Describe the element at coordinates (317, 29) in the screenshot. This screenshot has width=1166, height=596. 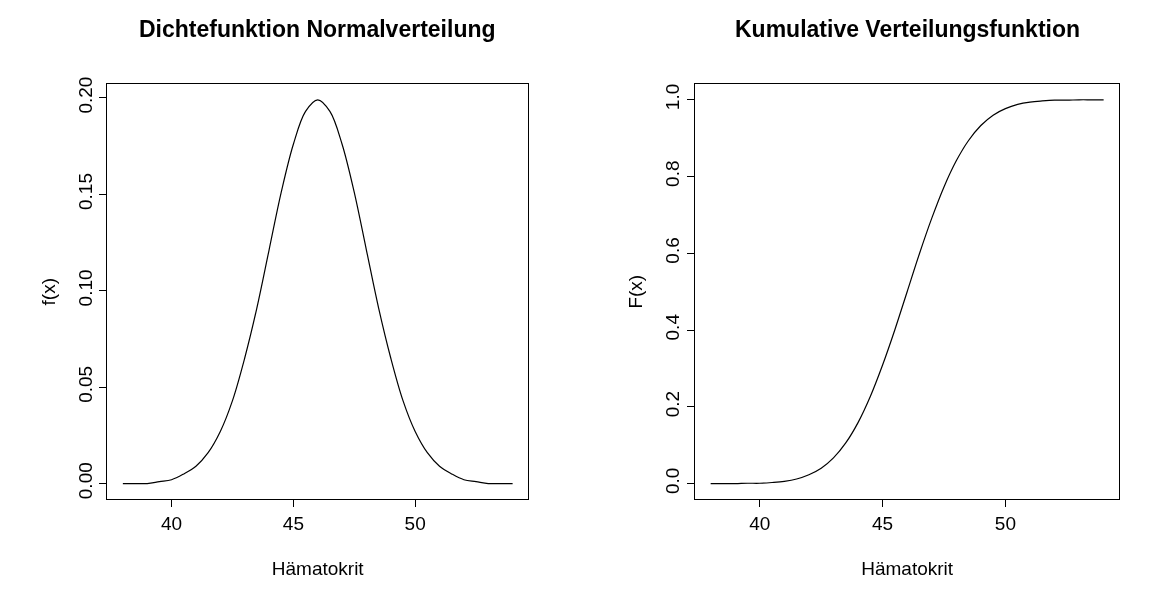
I see `chart-title: Dichtefunktion Normalverteilung` at that location.